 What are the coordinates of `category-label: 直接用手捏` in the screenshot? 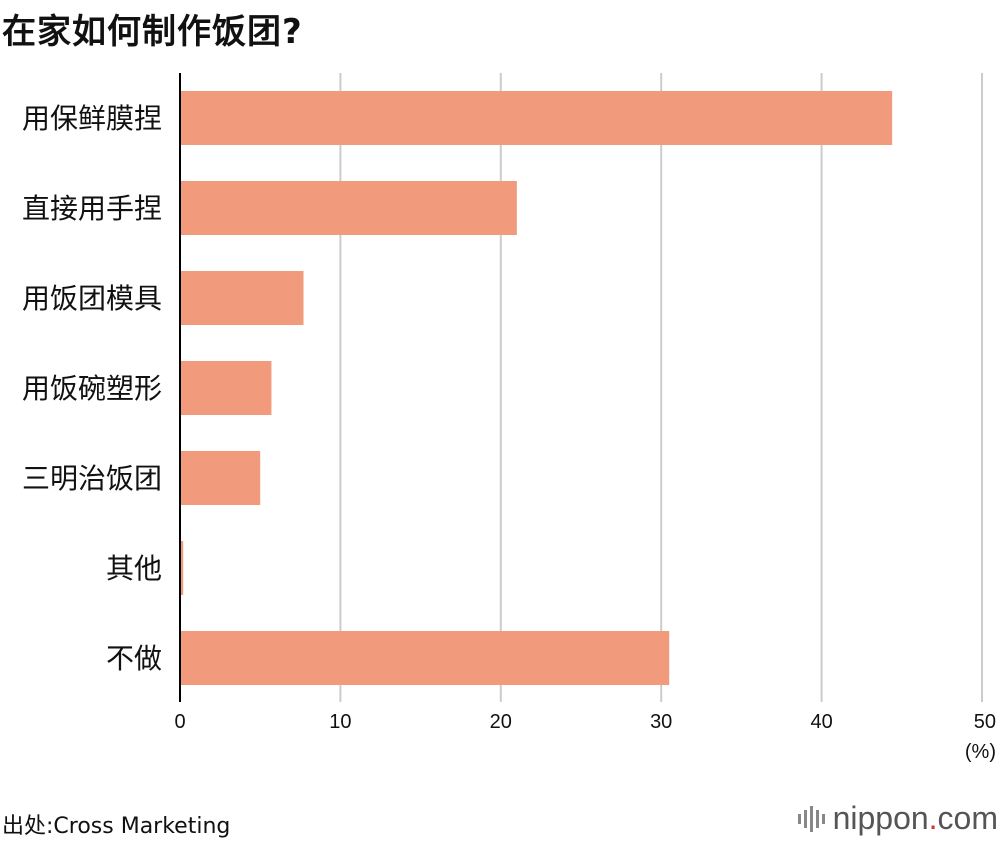 It's located at (92, 208).